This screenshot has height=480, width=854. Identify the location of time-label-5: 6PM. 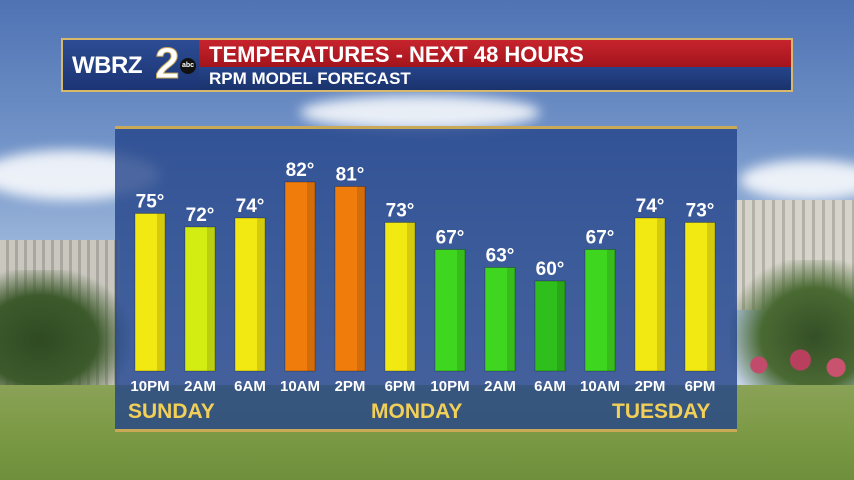
(400, 386).